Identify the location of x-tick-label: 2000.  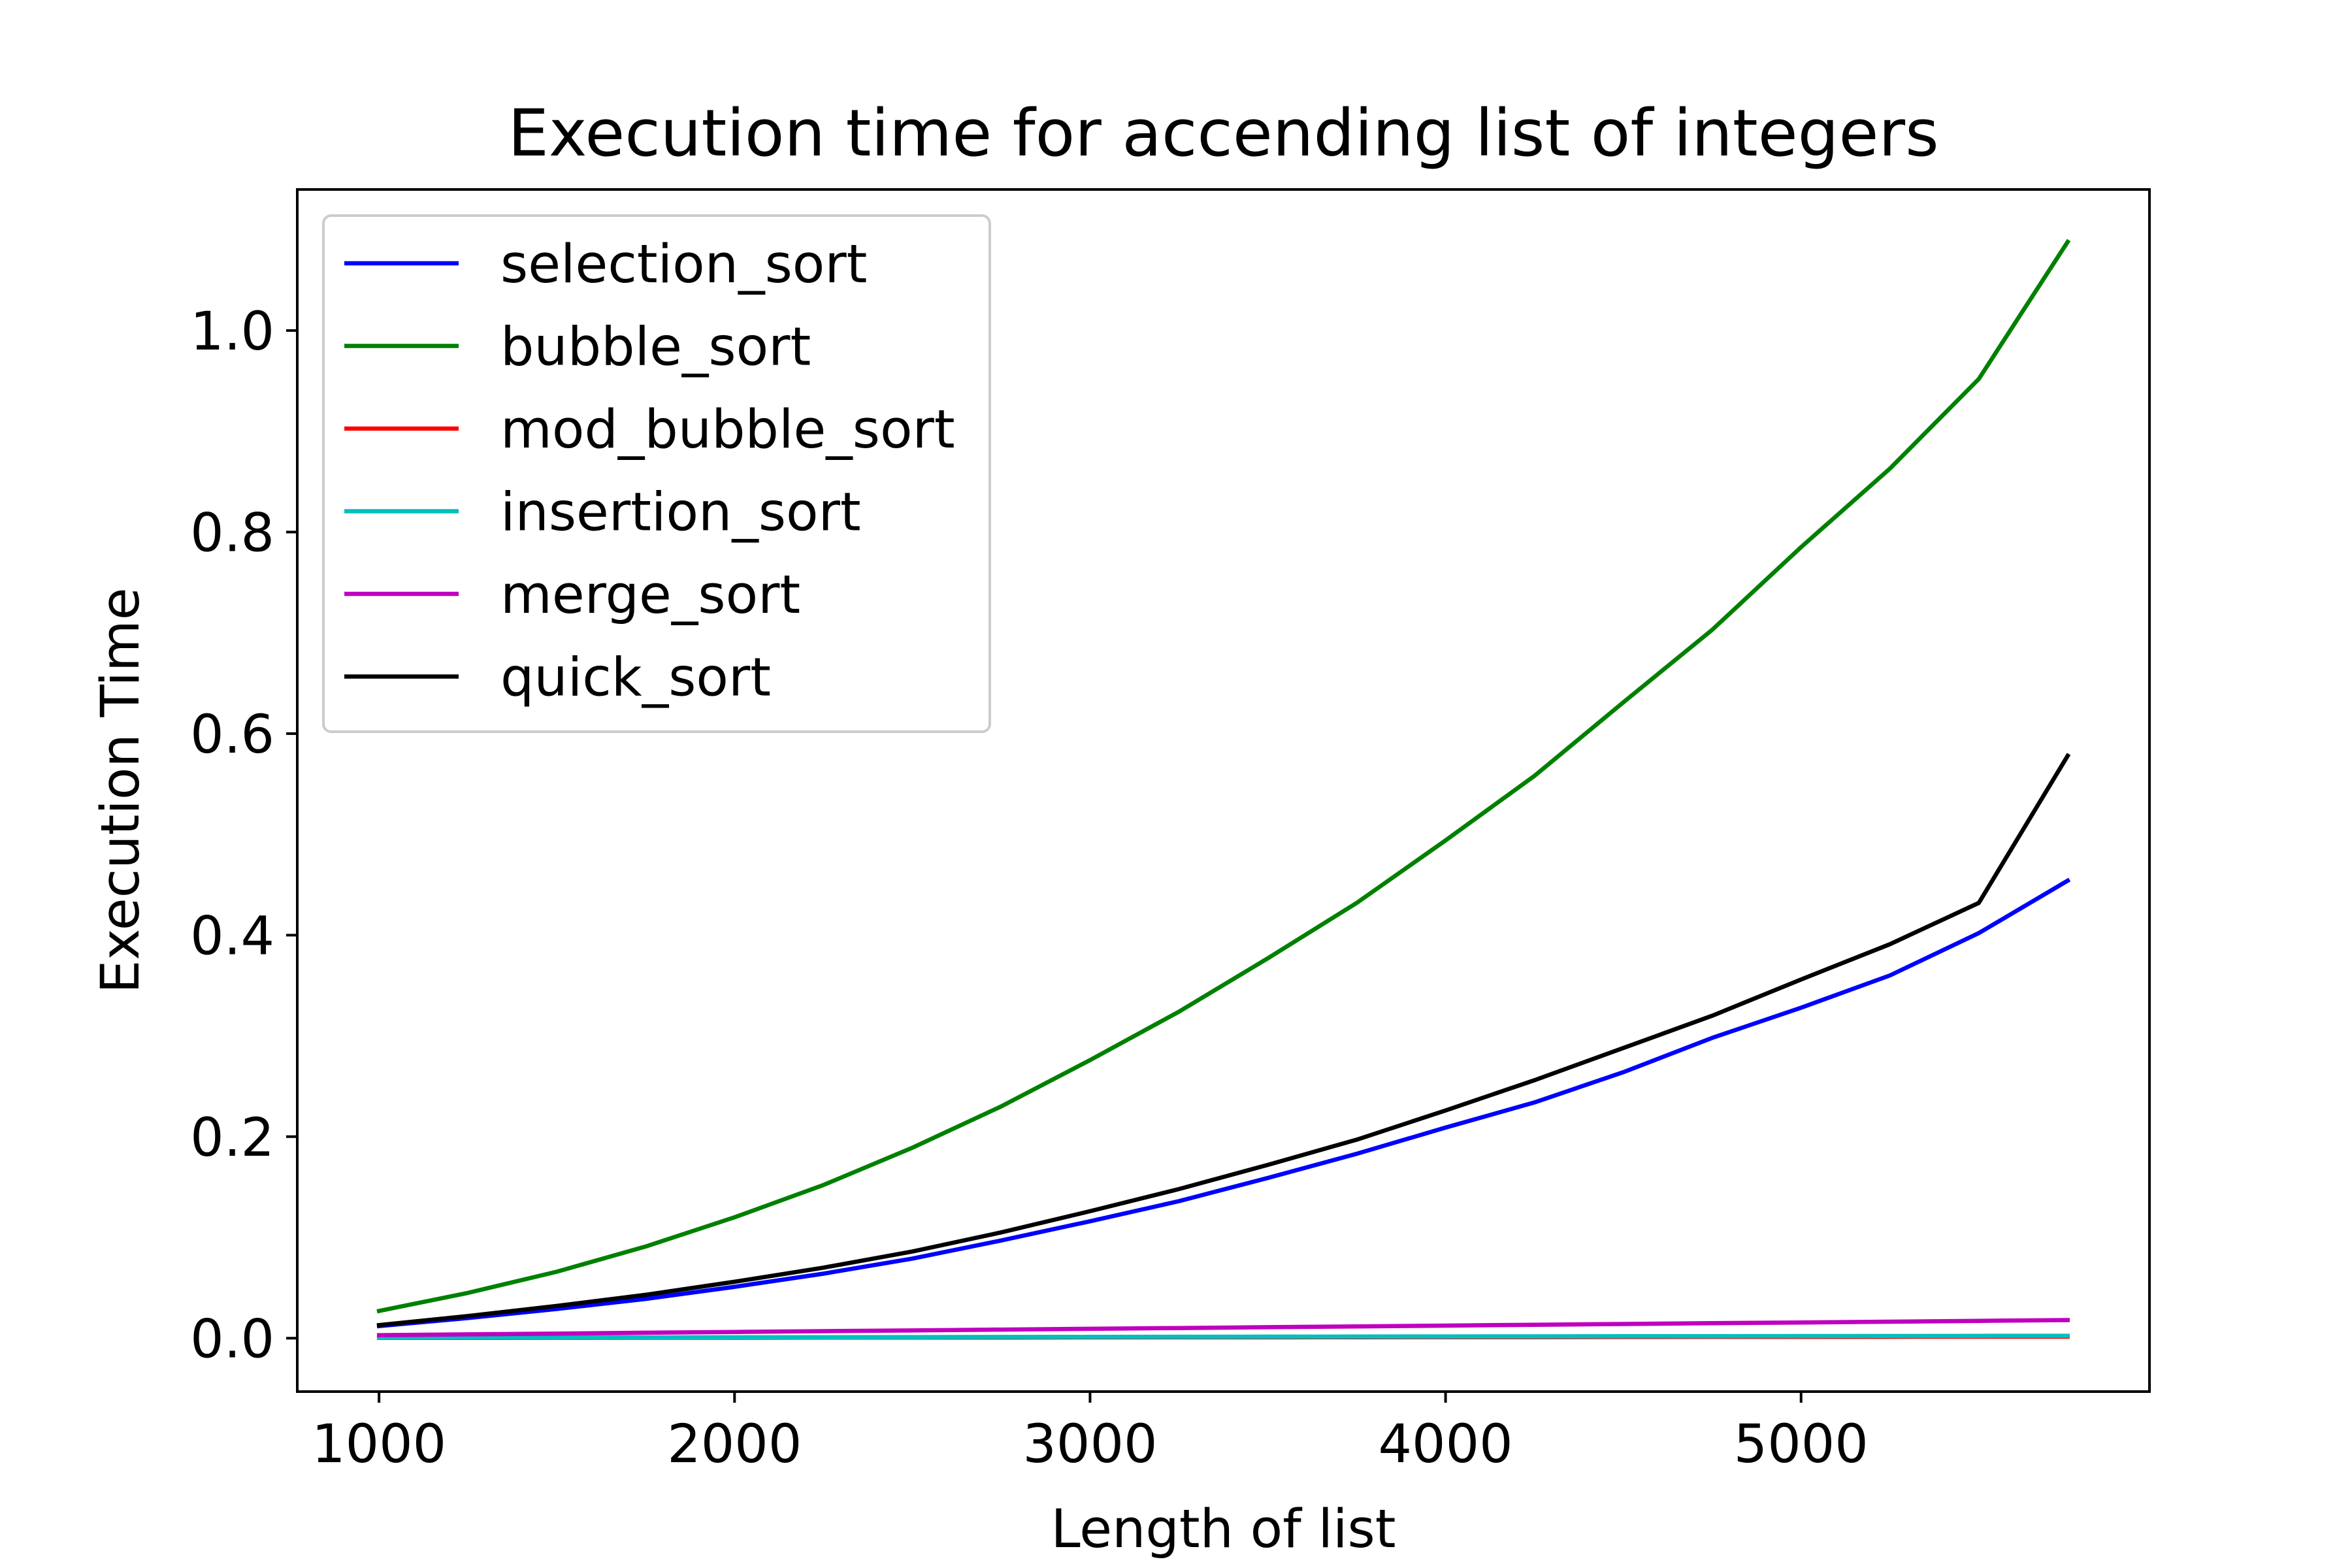
(734, 1444).